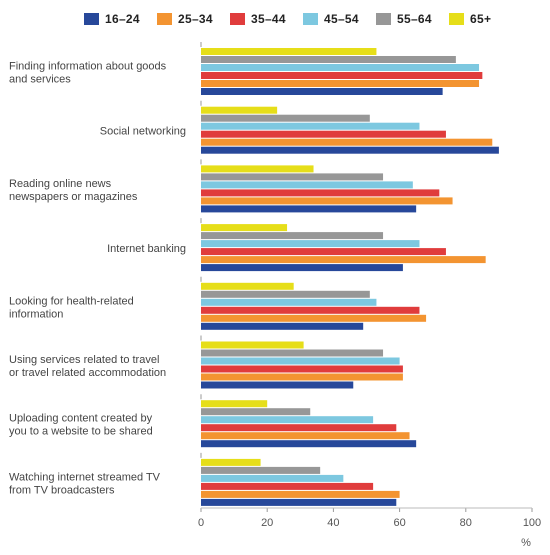  What do you see at coordinates (201, 523) in the screenshot?
I see `x-tick-label: 0` at bounding box center [201, 523].